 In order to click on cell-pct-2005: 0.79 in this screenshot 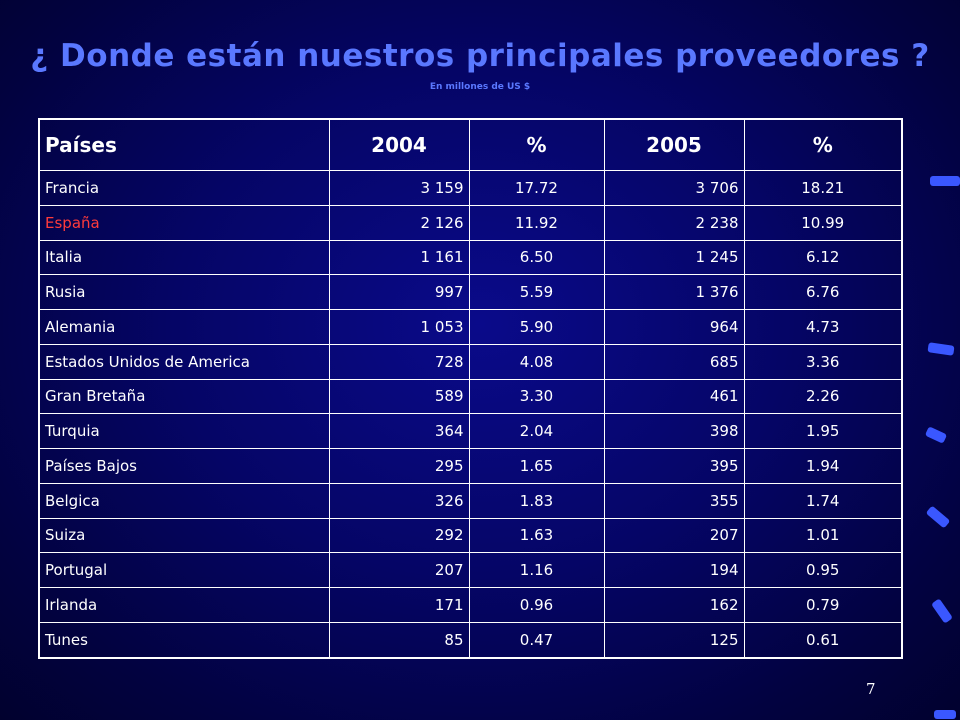, I will do `click(823, 605)`.